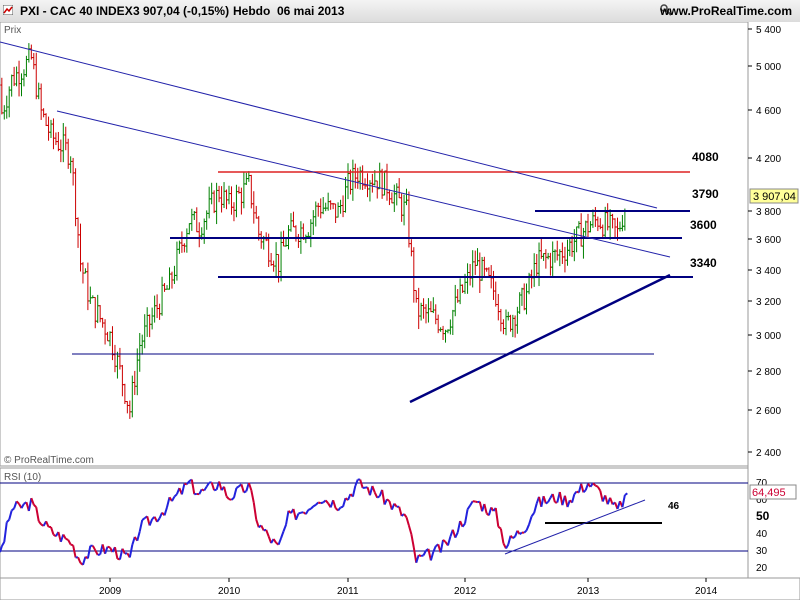 The width and height of the screenshot is (800, 600). Describe the element at coordinates (588, 591) in the screenshot. I see `x-tick-label: 2013` at that location.